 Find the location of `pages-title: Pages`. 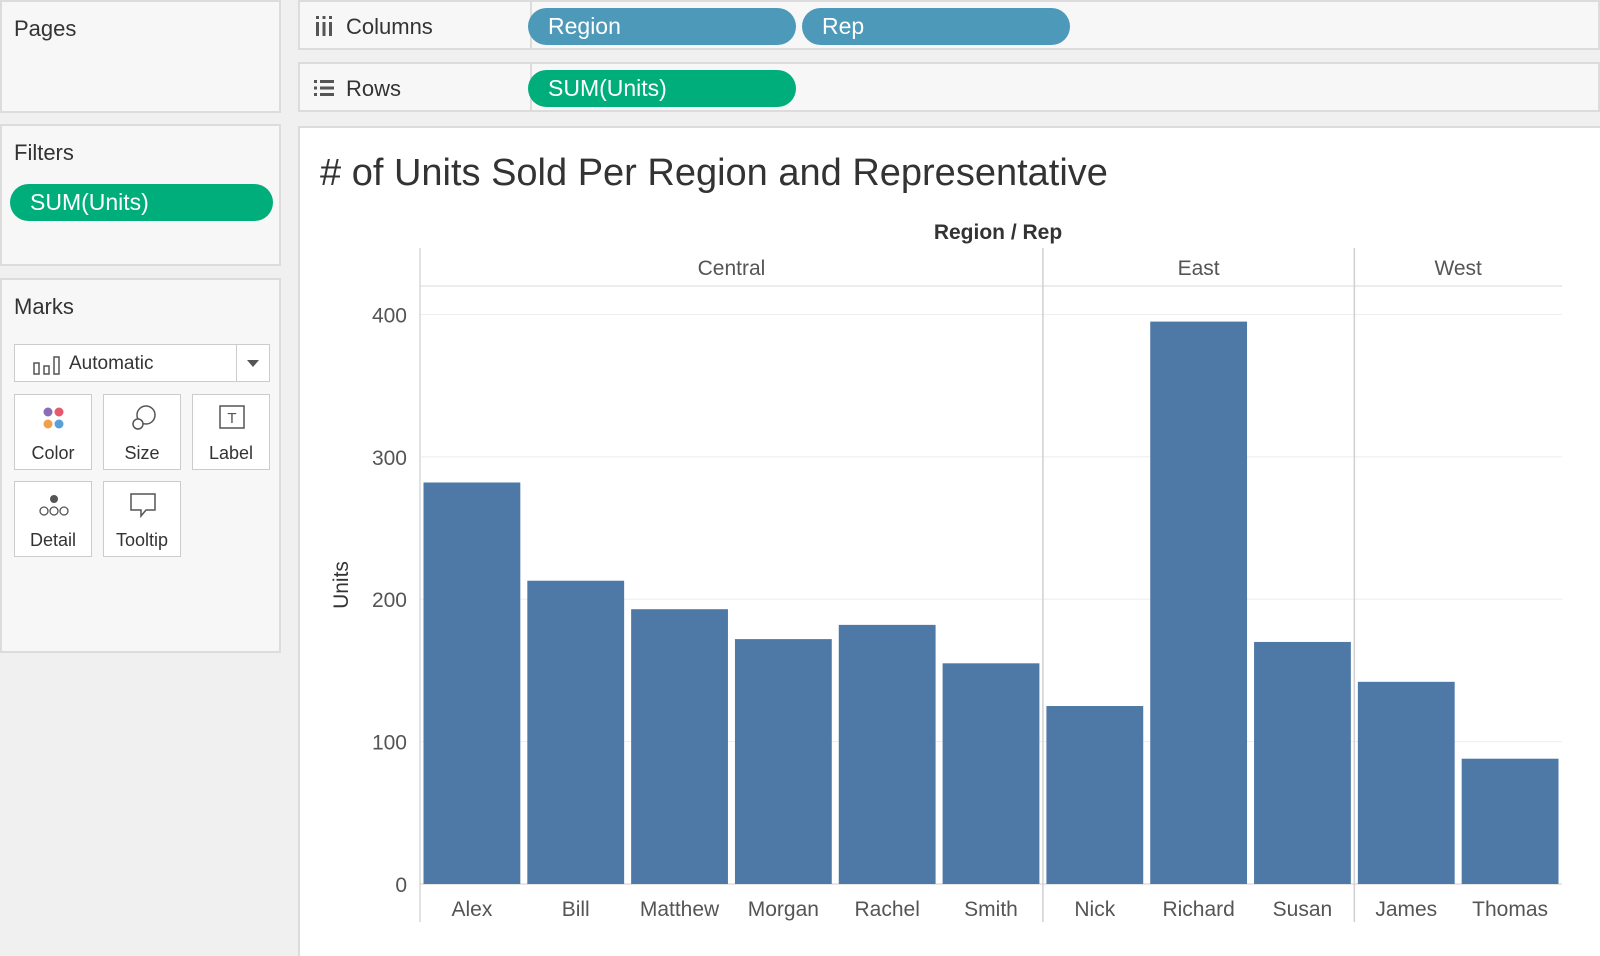

pages-title: Pages is located at coordinates (45, 28).